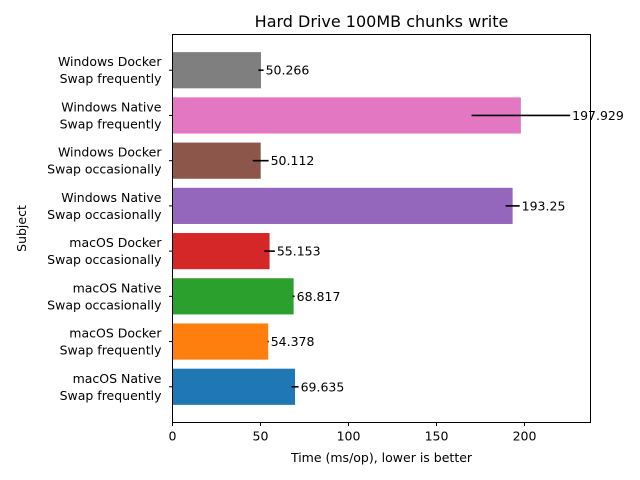  I want to click on x-tick-label: 200, so click(525, 436).